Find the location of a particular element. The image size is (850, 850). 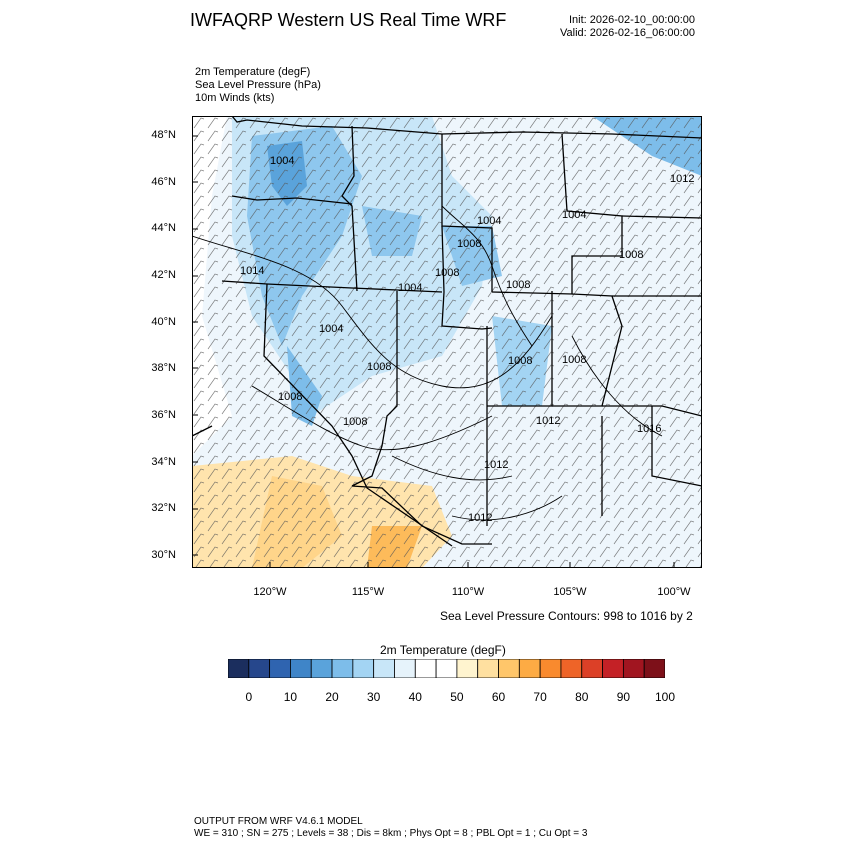

colorbar-tick-label: 90 is located at coordinates (623, 697).